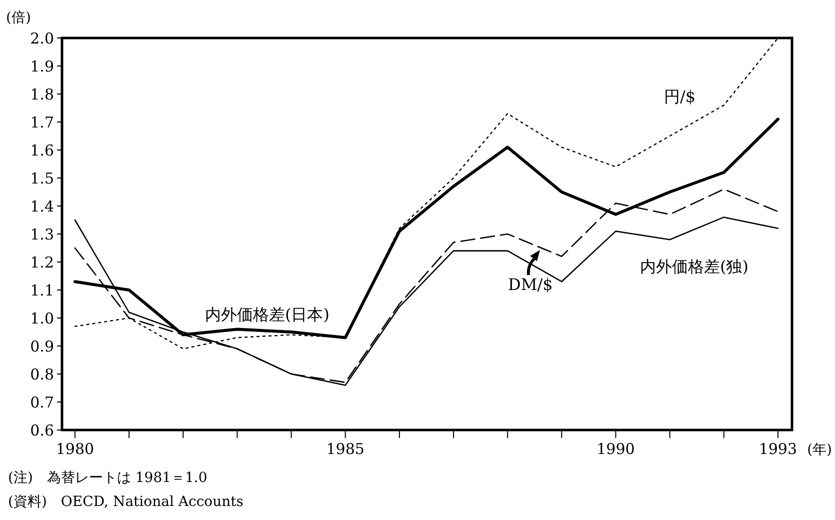  Describe the element at coordinates (267, 314) in the screenshot. I see `series-label: 内外価格差(日本)` at that location.